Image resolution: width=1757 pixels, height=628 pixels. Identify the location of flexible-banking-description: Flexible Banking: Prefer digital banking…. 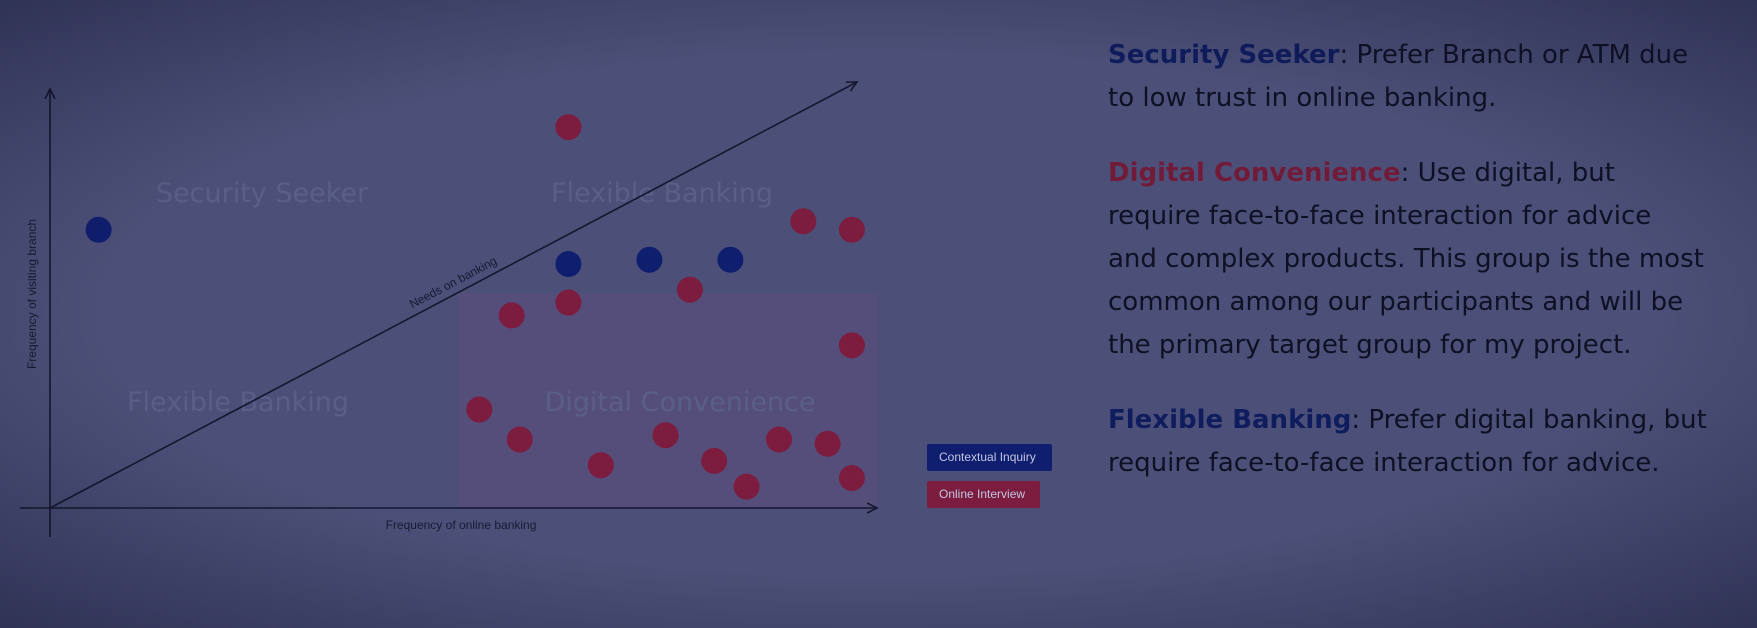
(1408, 442).